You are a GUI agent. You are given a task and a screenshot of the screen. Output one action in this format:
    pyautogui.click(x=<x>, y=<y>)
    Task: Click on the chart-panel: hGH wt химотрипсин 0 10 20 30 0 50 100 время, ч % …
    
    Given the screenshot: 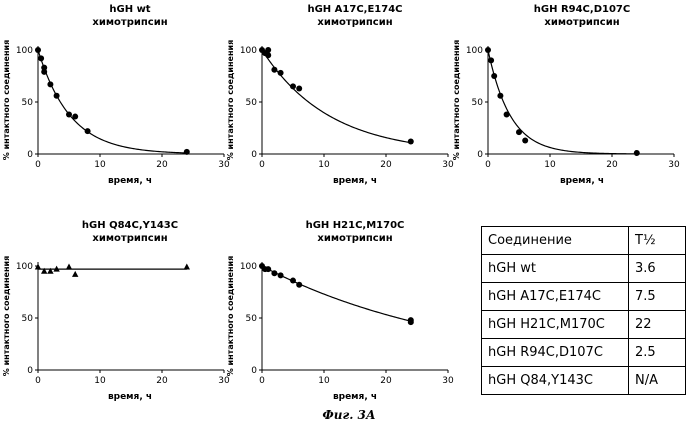 What is the action you would take?
    pyautogui.click(x=116, y=95)
    